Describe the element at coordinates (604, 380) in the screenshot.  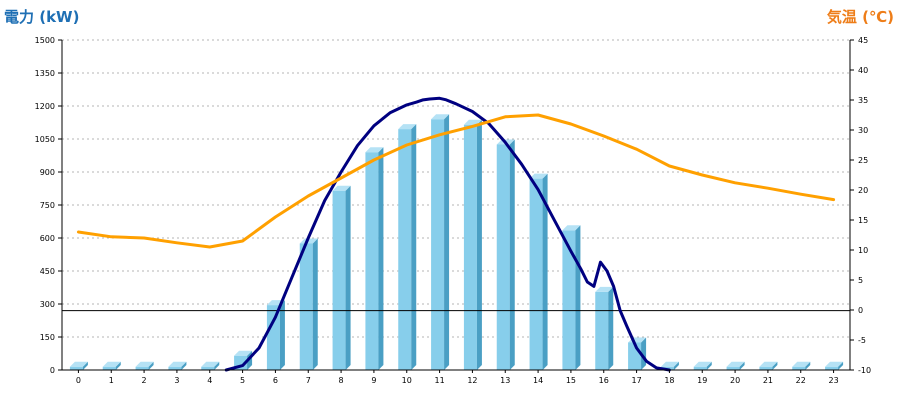
I see `x-tick-label: 16` at that location.